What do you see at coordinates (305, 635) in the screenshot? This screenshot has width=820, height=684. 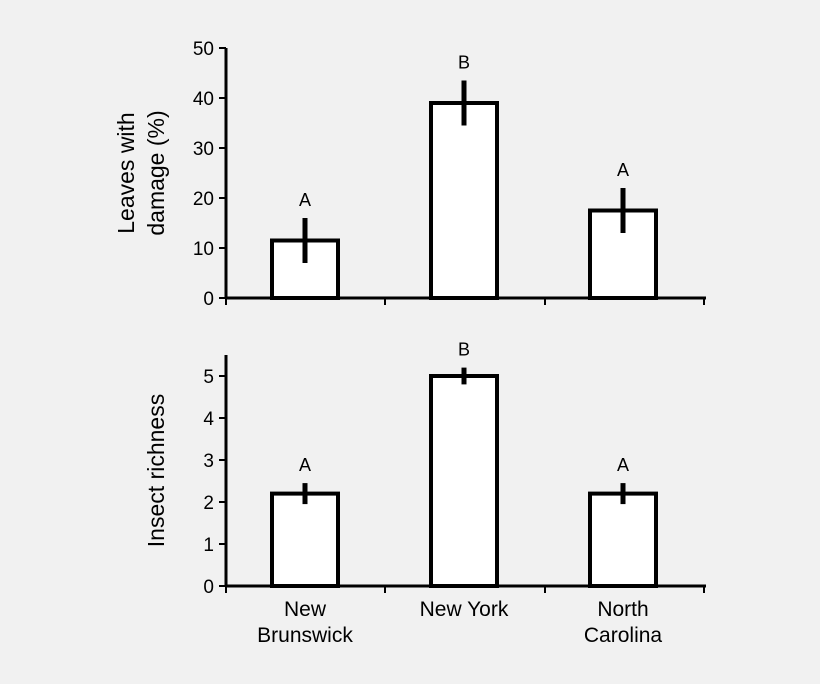 I see `x-category-label: Brunswick` at bounding box center [305, 635].